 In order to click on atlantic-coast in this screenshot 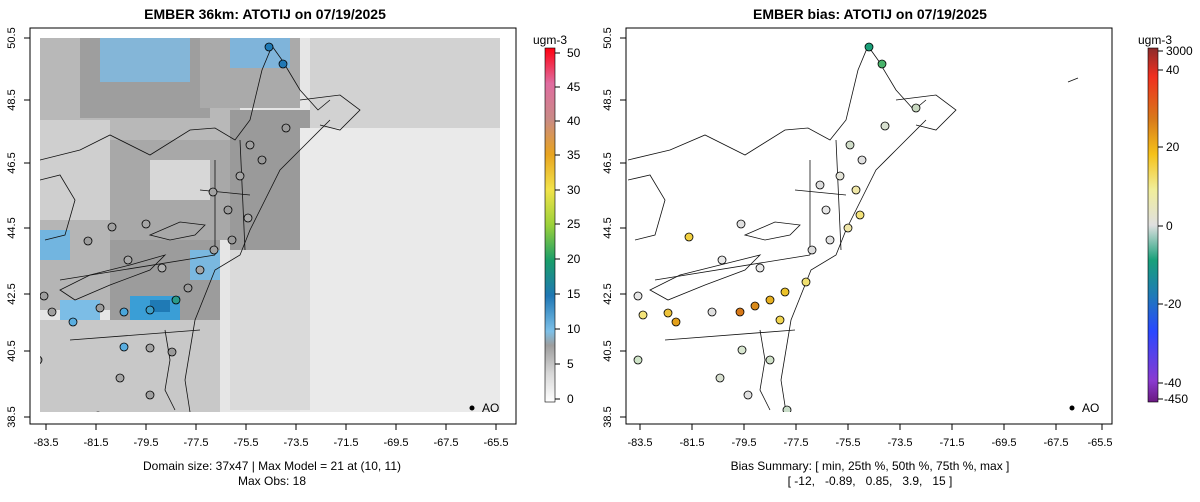, I will do `click(853, 265)`.